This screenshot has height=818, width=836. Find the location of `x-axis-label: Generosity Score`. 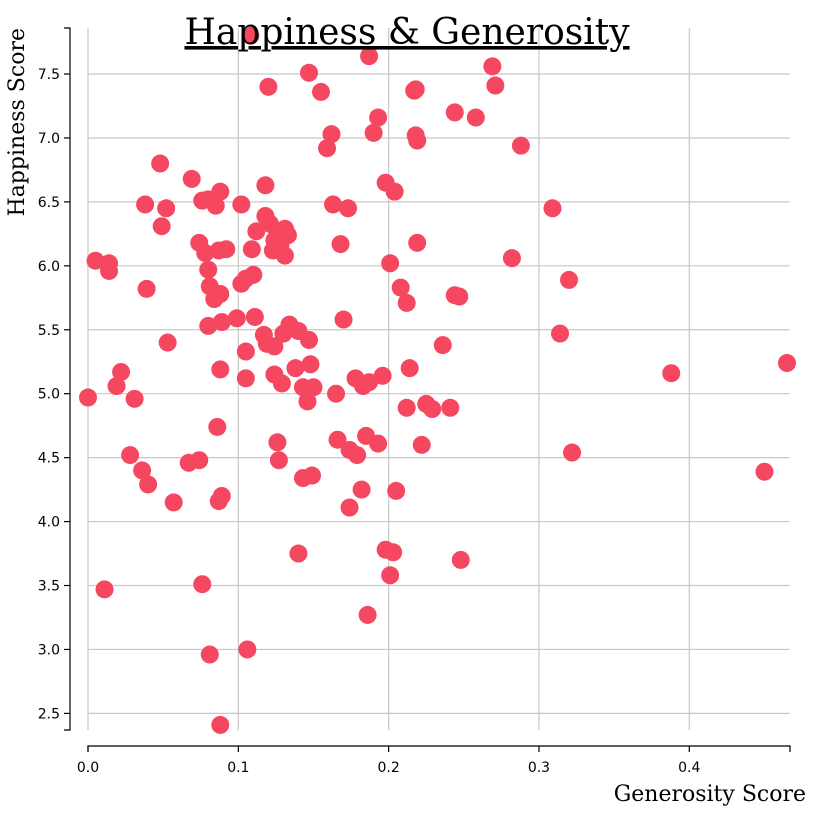

x-axis-label: Generosity Score is located at coordinates (710, 794).